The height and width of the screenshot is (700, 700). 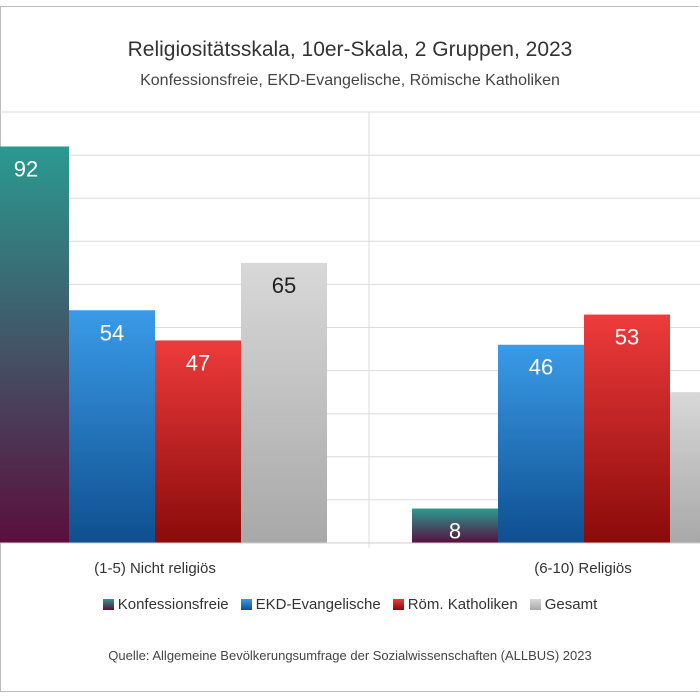 I want to click on legend-label: Gesamt, so click(x=571, y=604).